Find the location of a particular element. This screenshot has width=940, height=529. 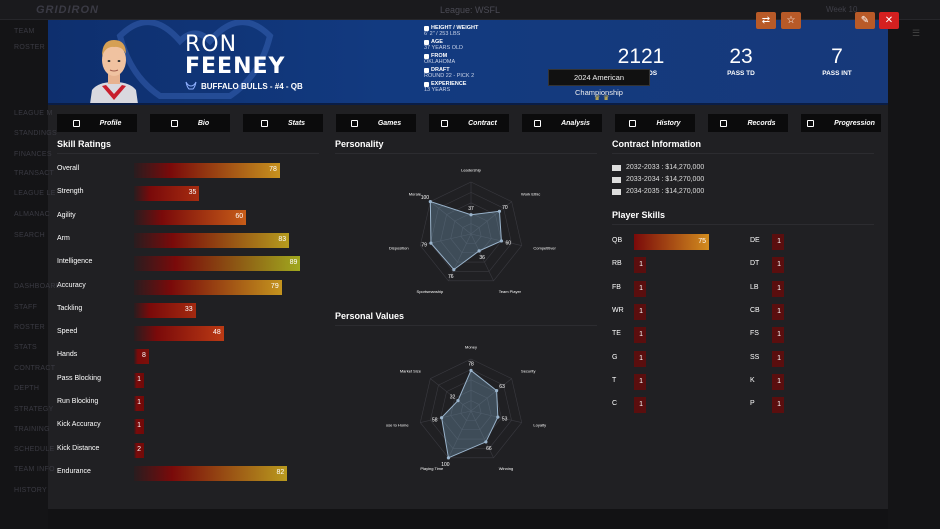

skill-value: 89 is located at coordinates (293, 263).